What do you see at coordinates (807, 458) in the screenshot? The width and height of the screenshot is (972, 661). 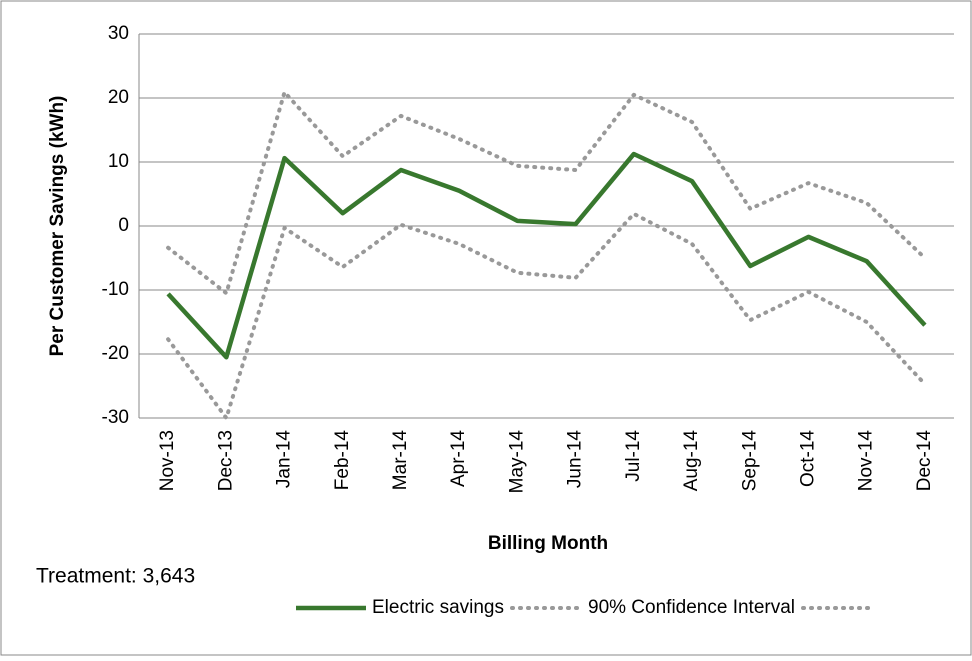 I see `x-tick-label: Oct-14` at bounding box center [807, 458].